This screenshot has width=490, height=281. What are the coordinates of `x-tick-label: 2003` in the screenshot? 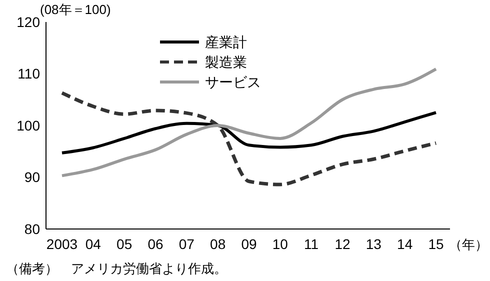 It's located at (62, 244).